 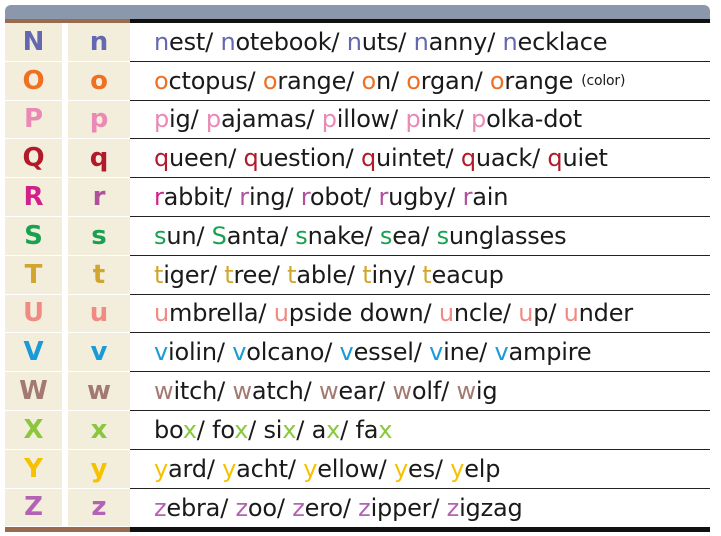 What do you see at coordinates (373, 430) in the screenshot?
I see `example-word: fax` at bounding box center [373, 430].